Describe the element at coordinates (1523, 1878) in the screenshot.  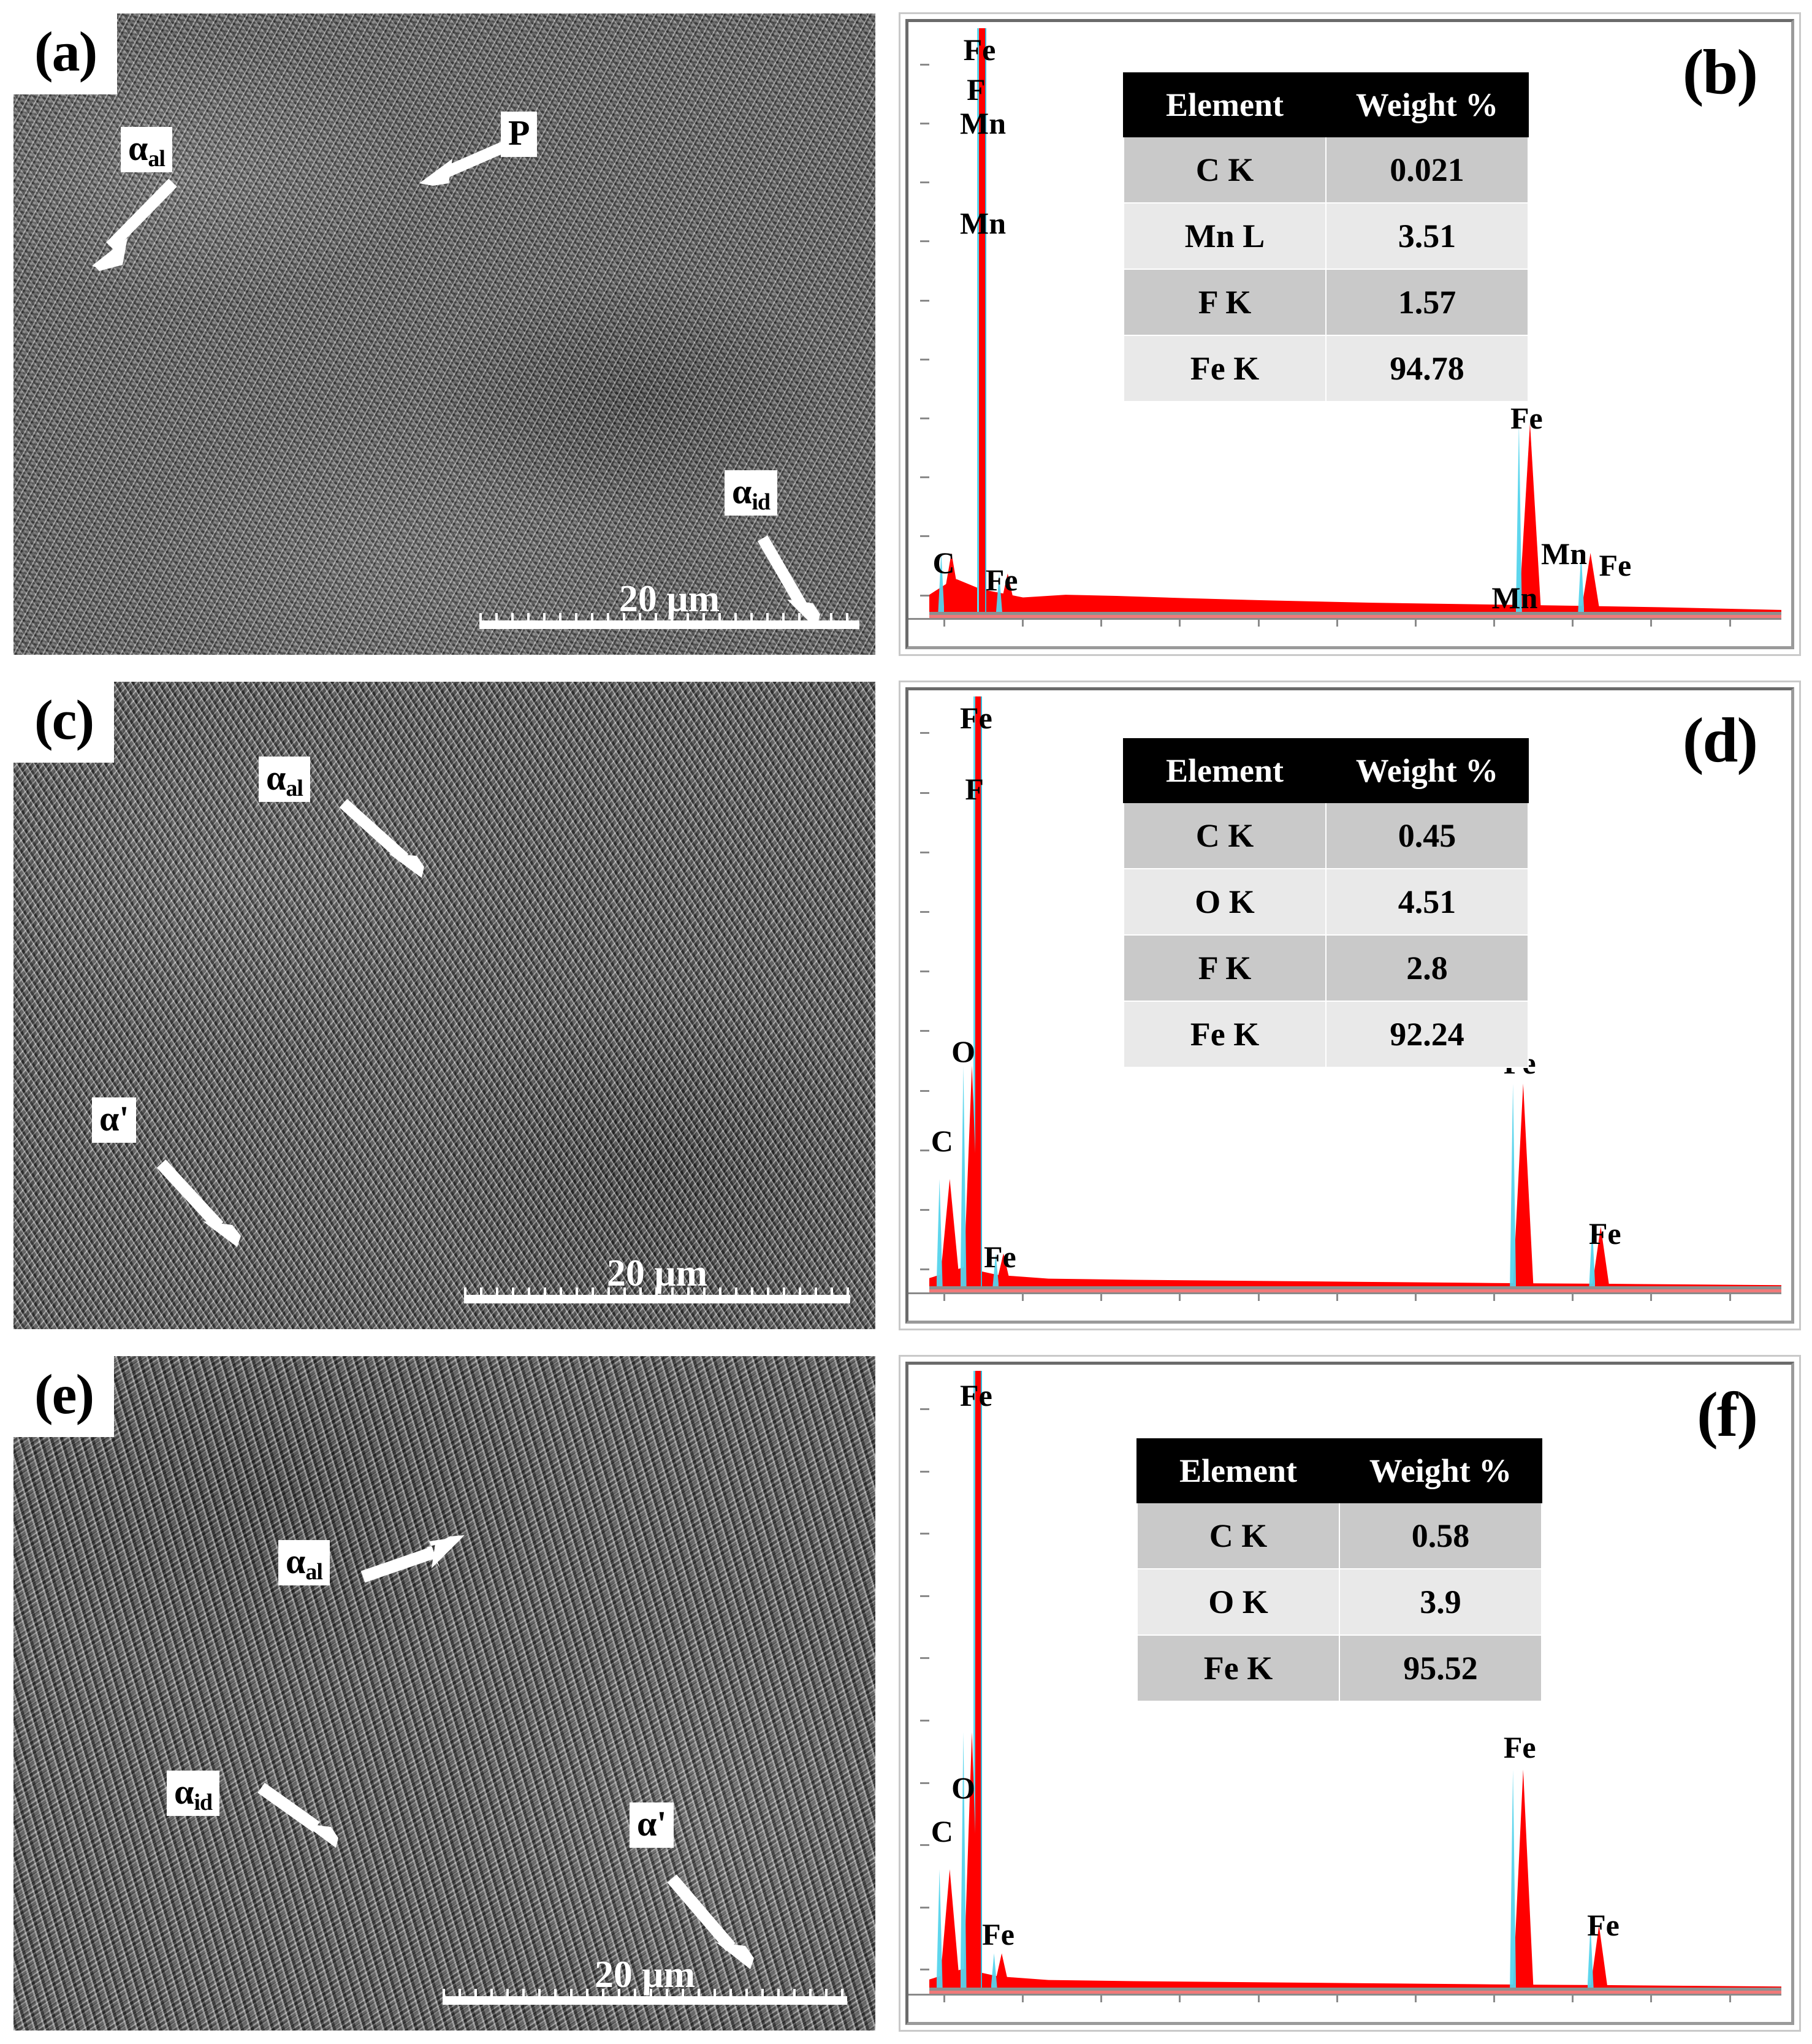
I see `peak-fe-ka-f` at that location.